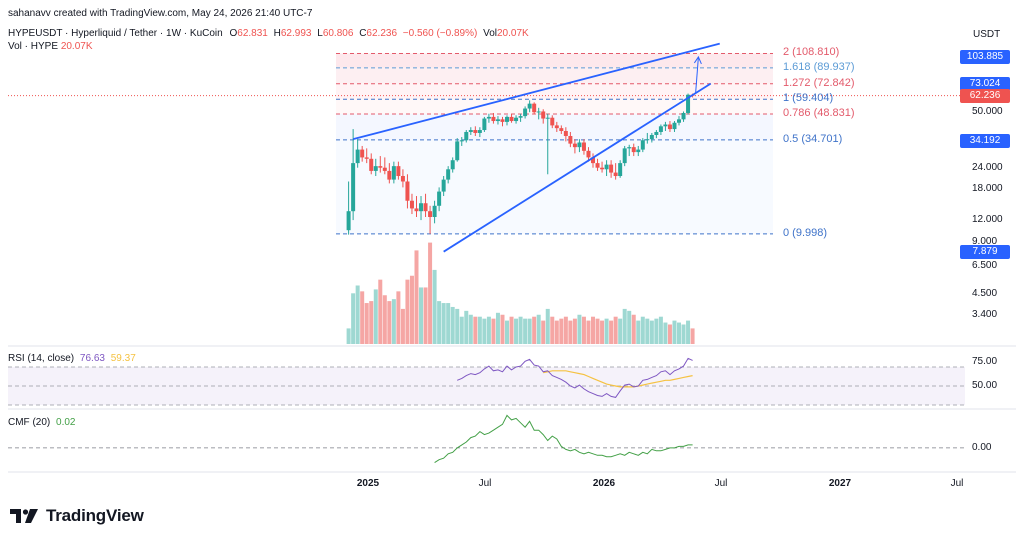  What do you see at coordinates (296, 33) in the screenshot?
I see `ohlc-h-value: 62.993` at bounding box center [296, 33].